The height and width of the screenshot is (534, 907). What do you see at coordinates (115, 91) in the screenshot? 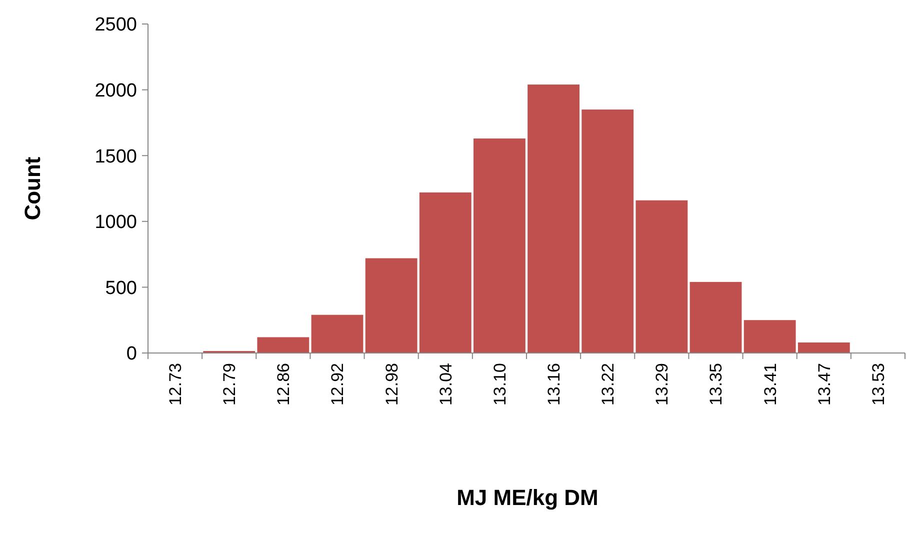
I see `y-tick-label: 2000` at bounding box center [115, 91].